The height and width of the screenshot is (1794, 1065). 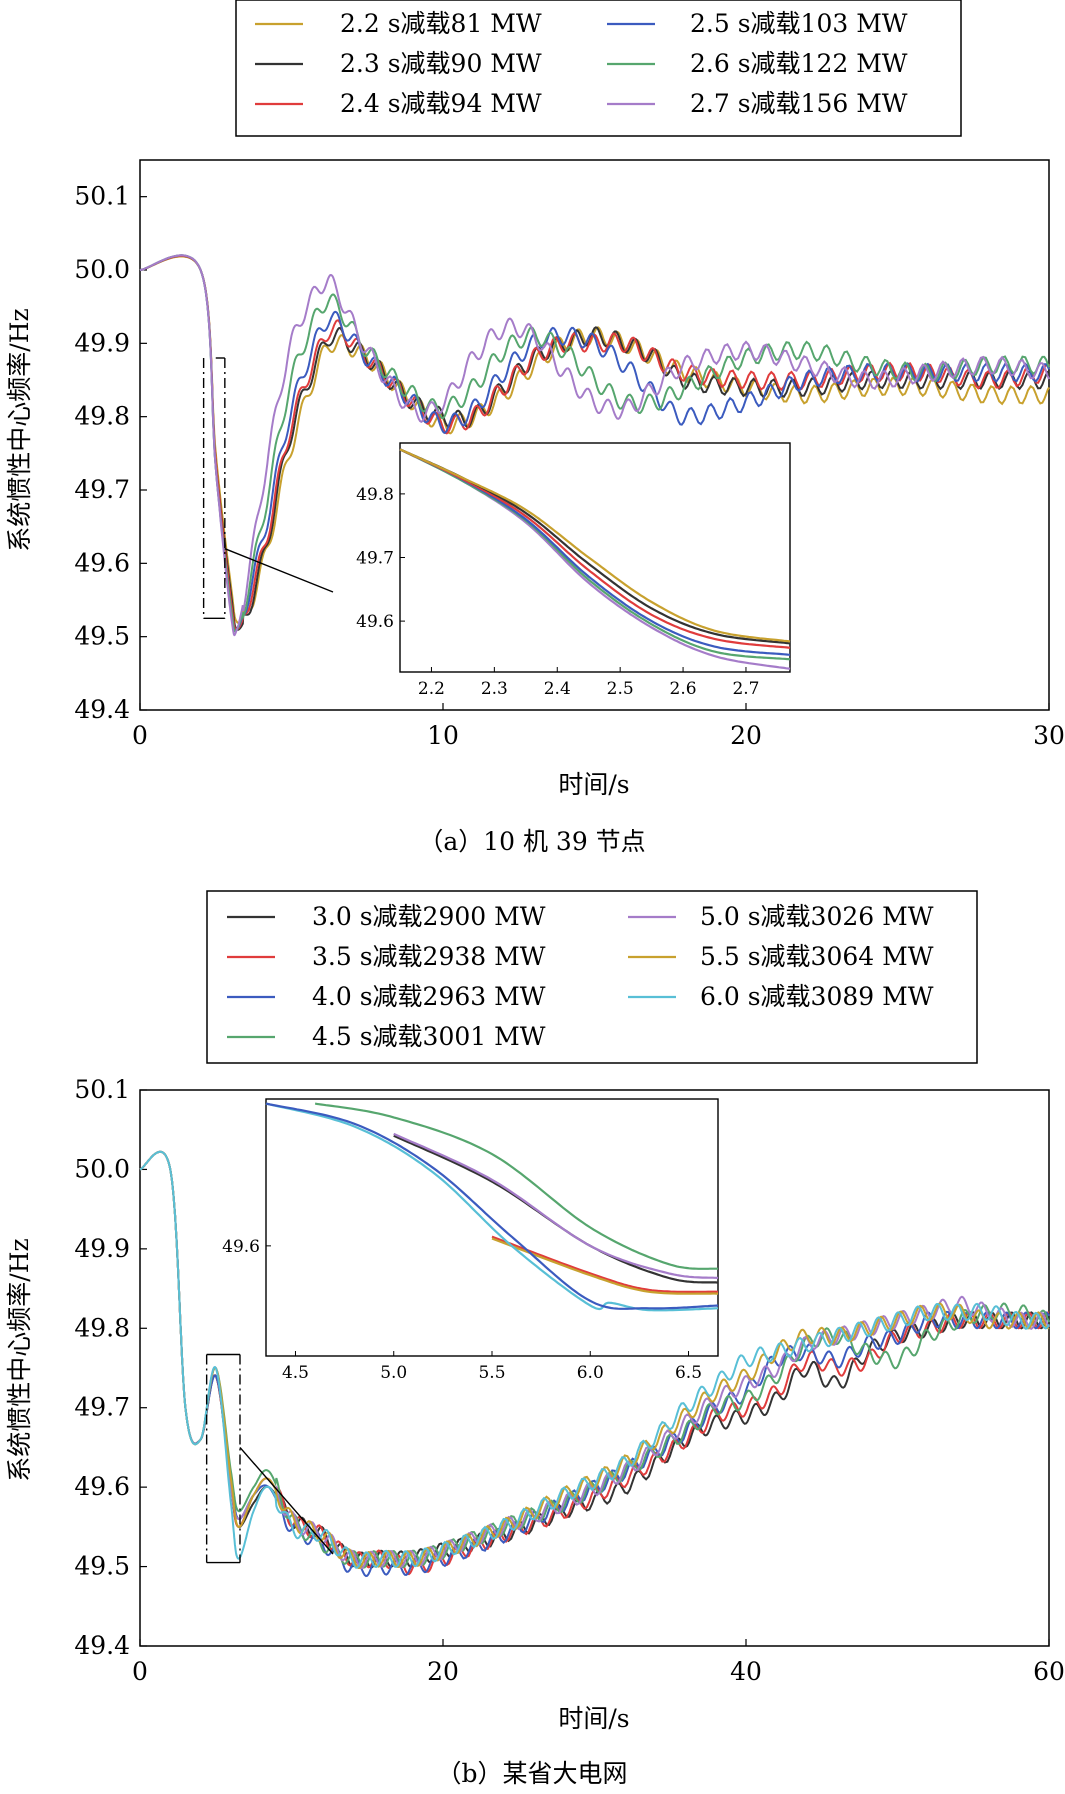 What do you see at coordinates (531, 1773) in the screenshot?
I see `figure-caption: （b）某省大电网` at bounding box center [531, 1773].